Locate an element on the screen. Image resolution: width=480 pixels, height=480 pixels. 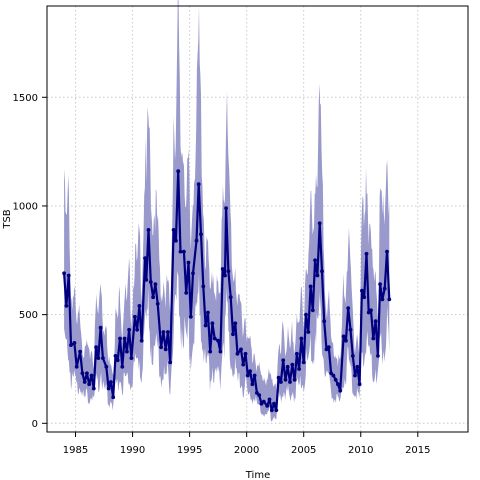
y-tick-label: 500 is located at coordinates (28, 315).